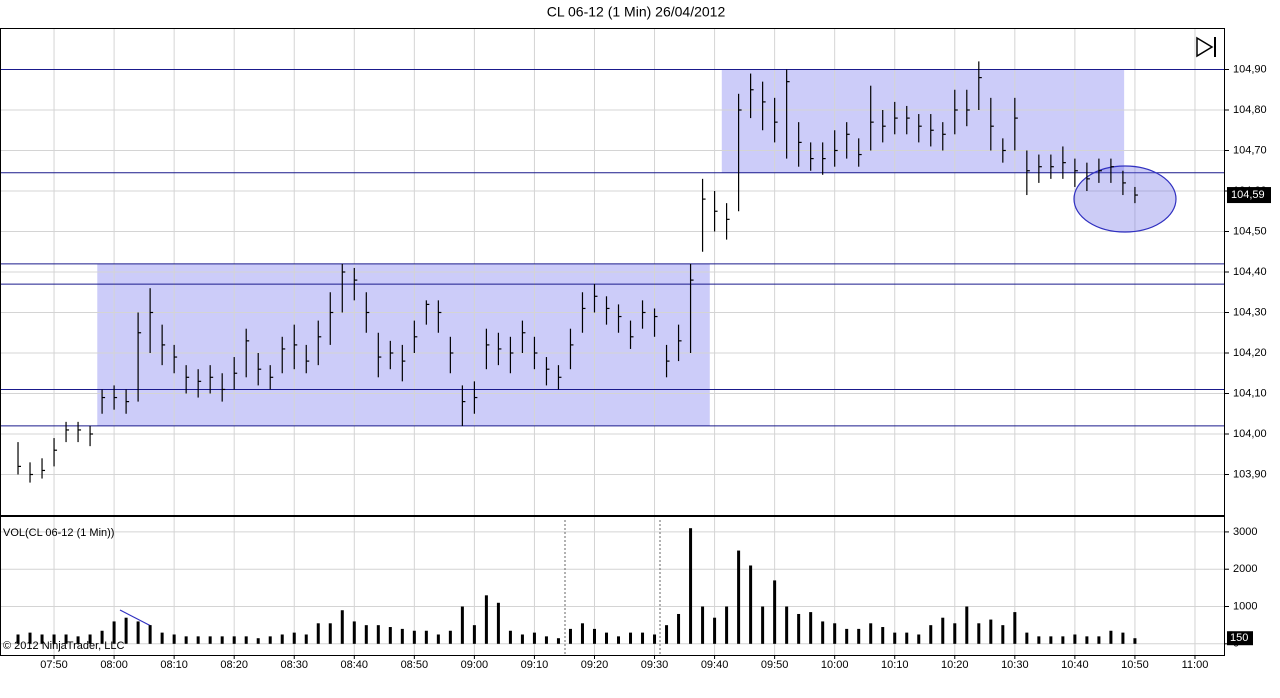  I want to click on x-tick-label: 09:10, so click(535, 665).